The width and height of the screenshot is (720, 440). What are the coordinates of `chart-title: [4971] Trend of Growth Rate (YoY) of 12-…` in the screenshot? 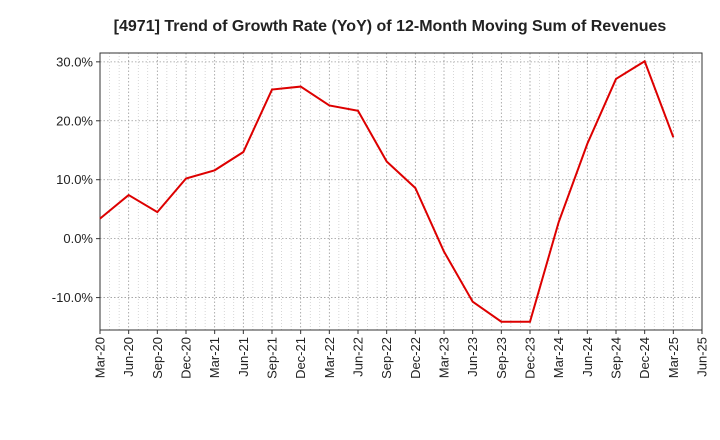 It's located at (390, 26).